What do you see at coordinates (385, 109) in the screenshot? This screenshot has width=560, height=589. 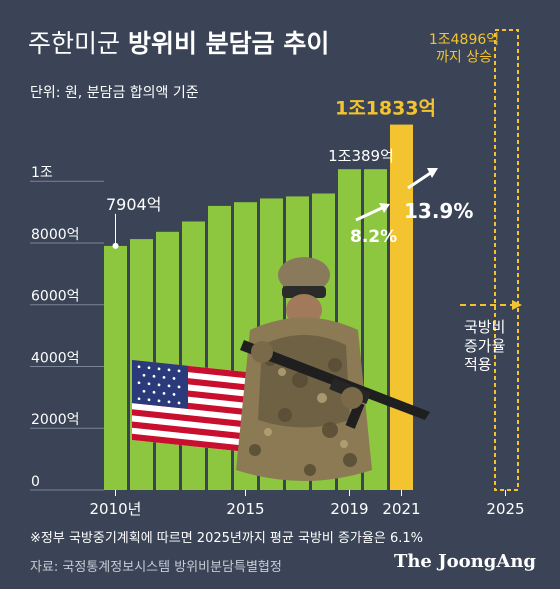 I see `data-label-2021: 1조1833억` at bounding box center [385, 109].